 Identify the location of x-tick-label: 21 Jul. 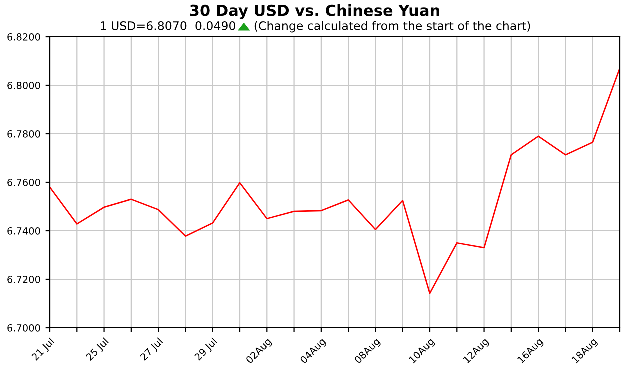
(43, 350).